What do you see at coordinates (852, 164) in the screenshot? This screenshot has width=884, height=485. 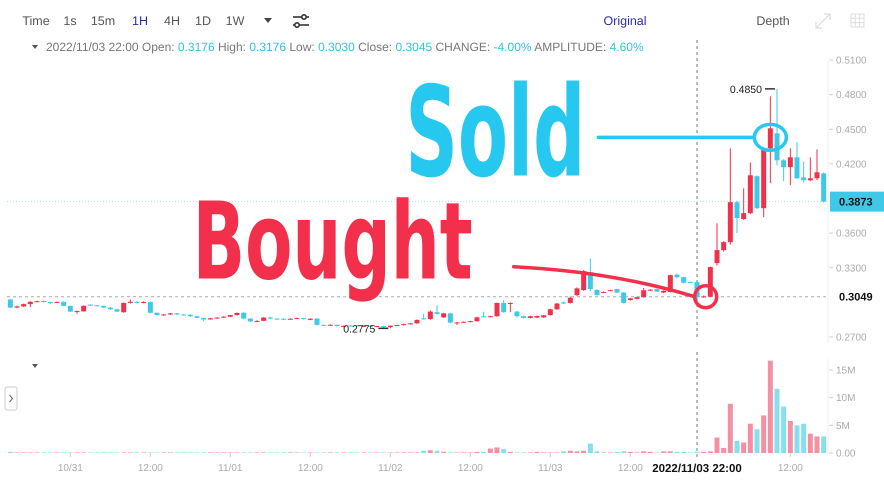 I see `y-tick-label: 0.4200` at bounding box center [852, 164].